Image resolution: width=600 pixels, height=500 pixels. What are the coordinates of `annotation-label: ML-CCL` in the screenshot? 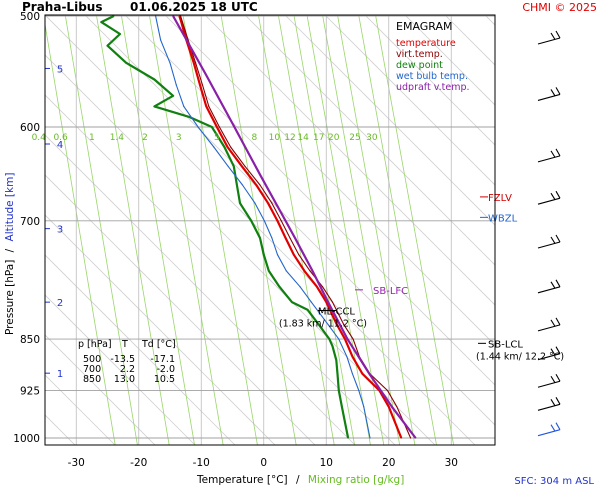 It's located at (337, 311).